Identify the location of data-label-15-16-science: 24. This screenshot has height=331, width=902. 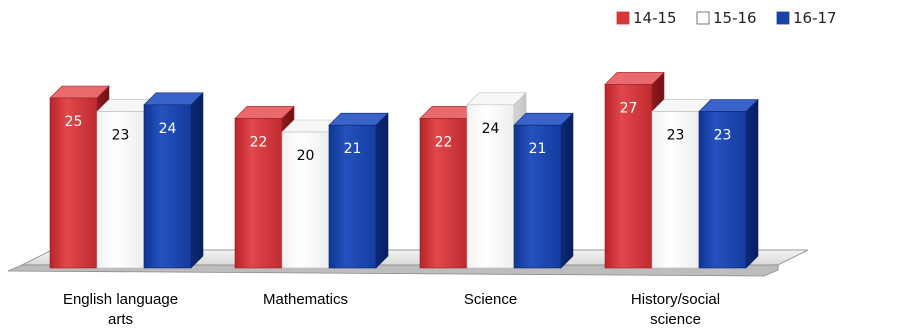
(491, 129).